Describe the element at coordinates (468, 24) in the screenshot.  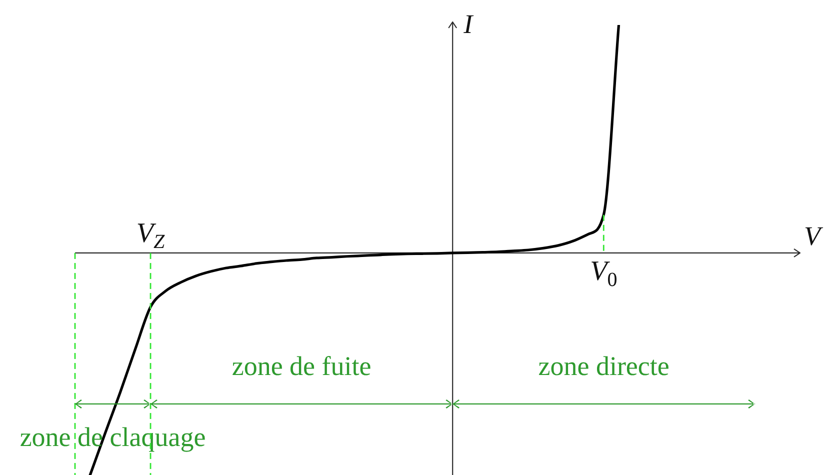
I see `y-axis-title: I` at that location.